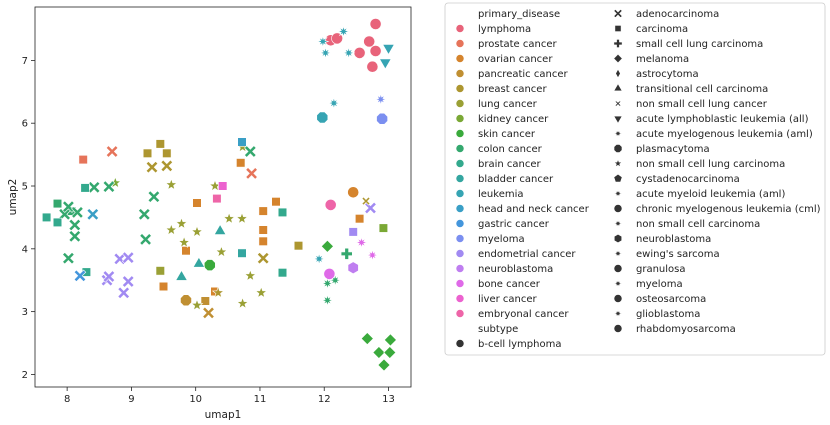  I want to click on legend-entry: leukemia, so click(489, 194).